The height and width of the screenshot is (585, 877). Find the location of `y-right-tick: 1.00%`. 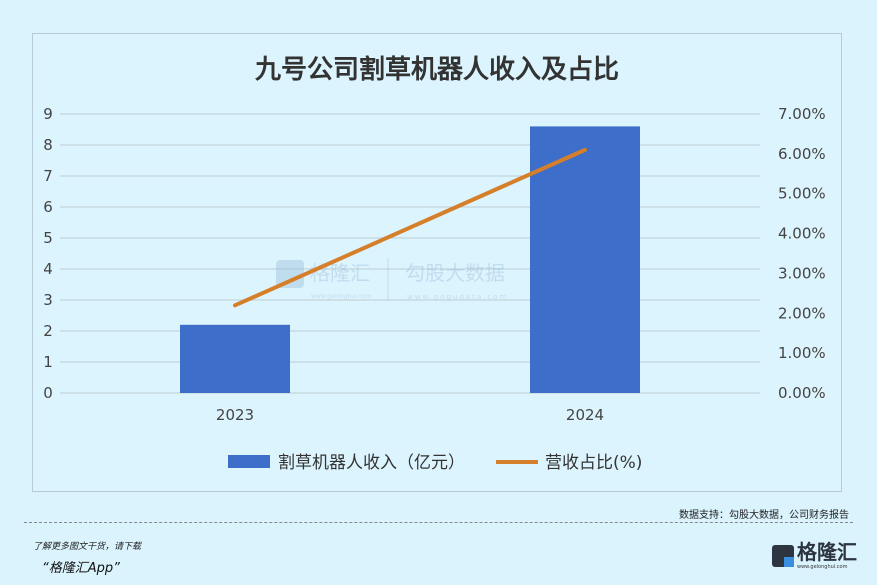

y-right-tick: 1.00% is located at coordinates (802, 353).